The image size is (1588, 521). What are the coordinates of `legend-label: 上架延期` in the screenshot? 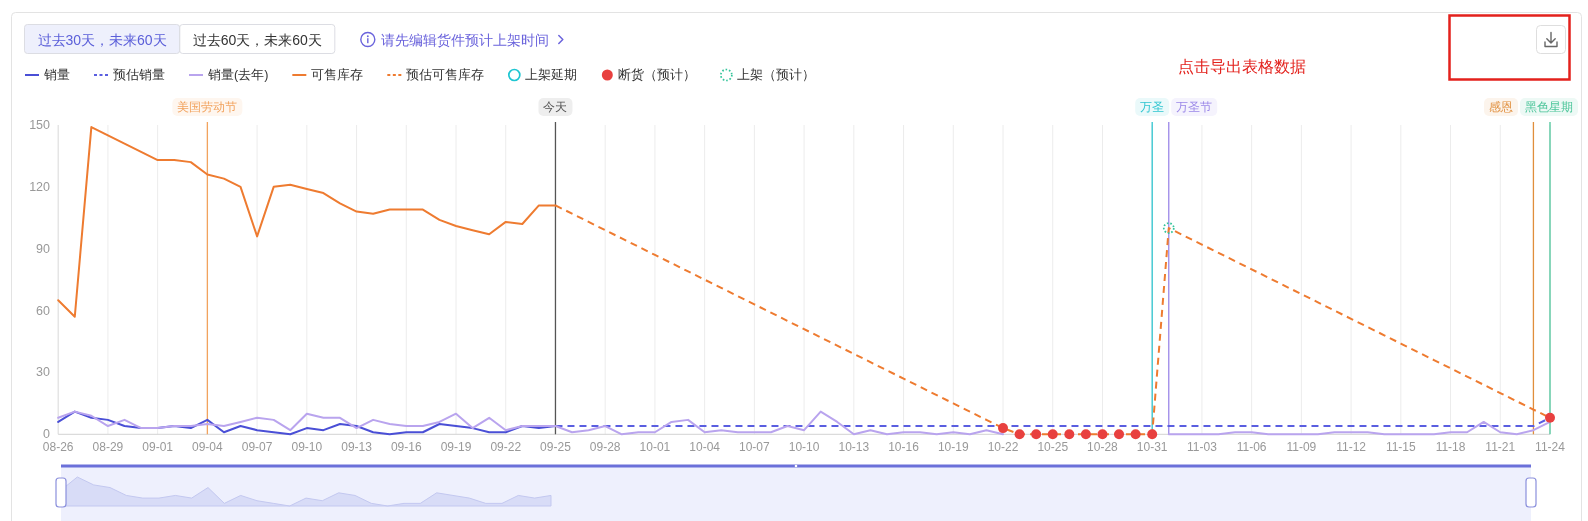 It's located at (551, 75).